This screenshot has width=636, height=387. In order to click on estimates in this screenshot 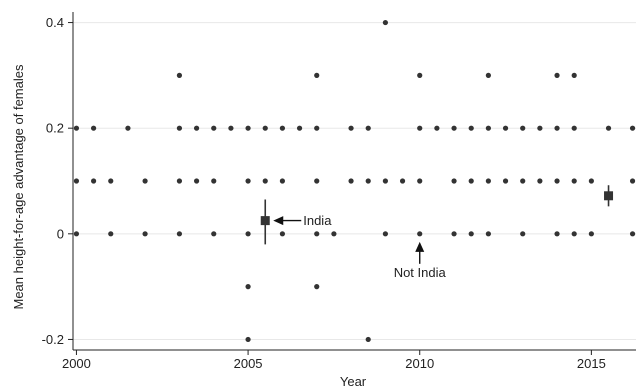, I will do `click(437, 215)`.